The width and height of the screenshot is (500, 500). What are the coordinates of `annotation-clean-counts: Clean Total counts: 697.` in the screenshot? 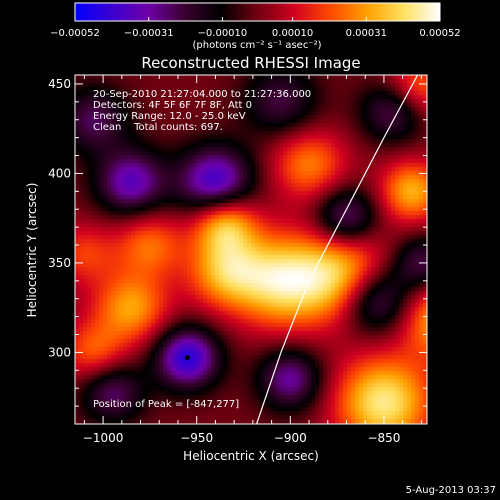 It's located at (158, 127).